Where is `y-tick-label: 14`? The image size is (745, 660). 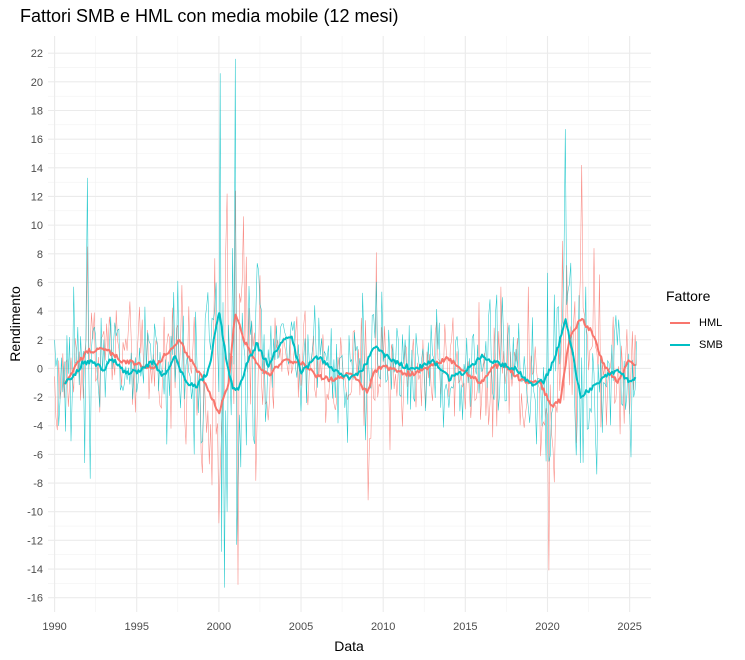 y-tick-label: 14 is located at coordinates (37, 169).